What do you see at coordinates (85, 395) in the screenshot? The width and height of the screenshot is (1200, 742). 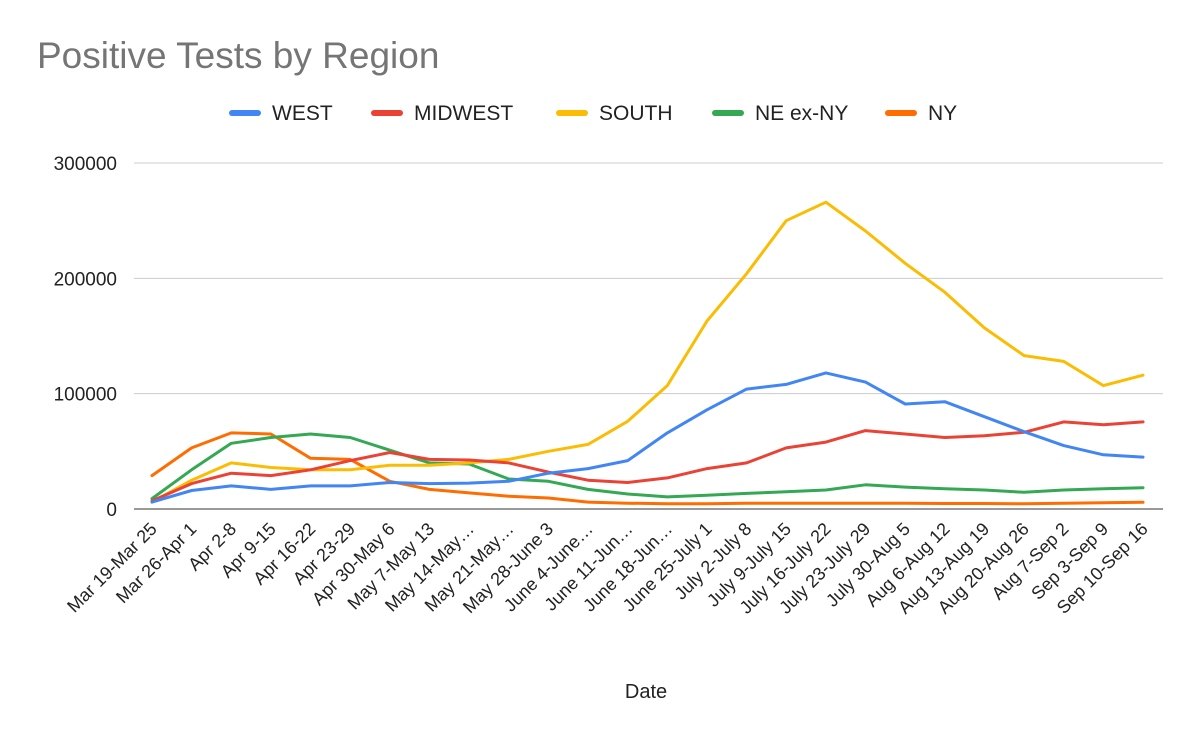 I see `y-tick-label: 100000` at bounding box center [85, 395].